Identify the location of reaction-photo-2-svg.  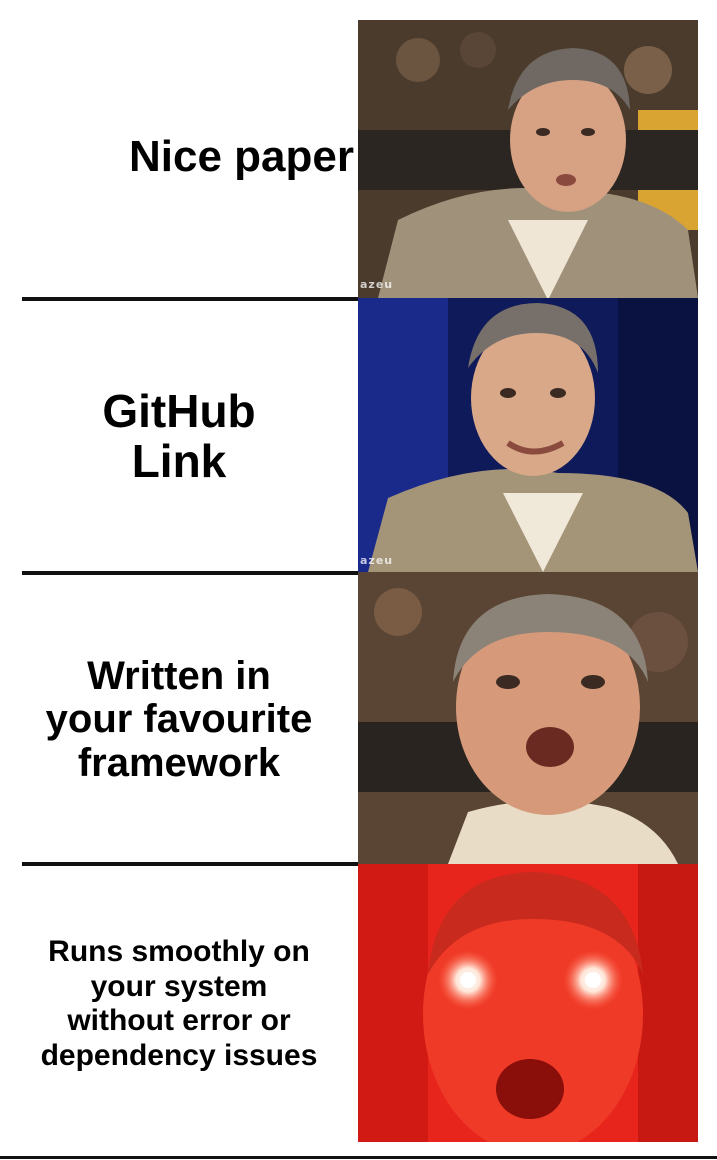
(528, 435).